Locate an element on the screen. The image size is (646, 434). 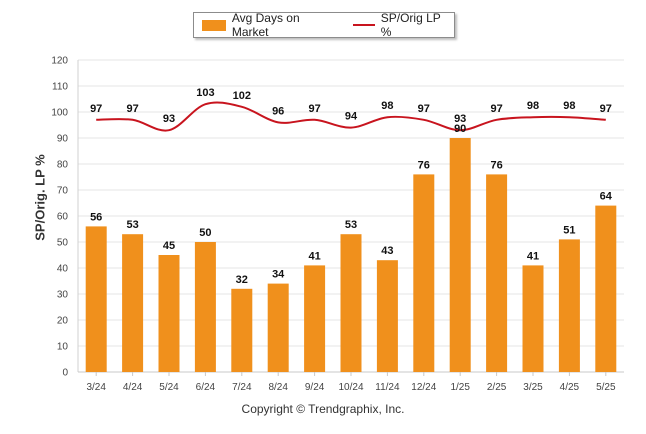
line-value-label: 103 is located at coordinates (205, 93).